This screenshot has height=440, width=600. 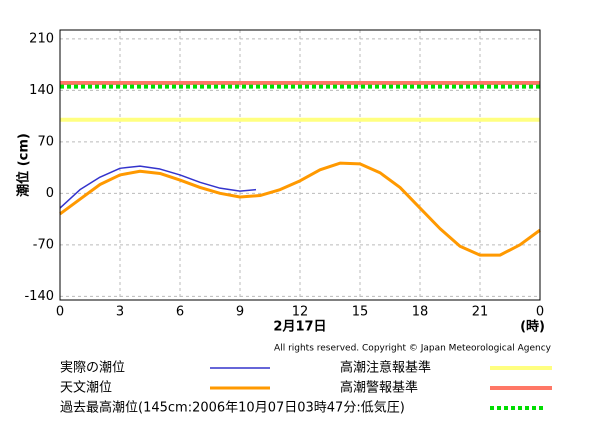 I want to click on y-tick-label: 140, so click(x=41, y=90).